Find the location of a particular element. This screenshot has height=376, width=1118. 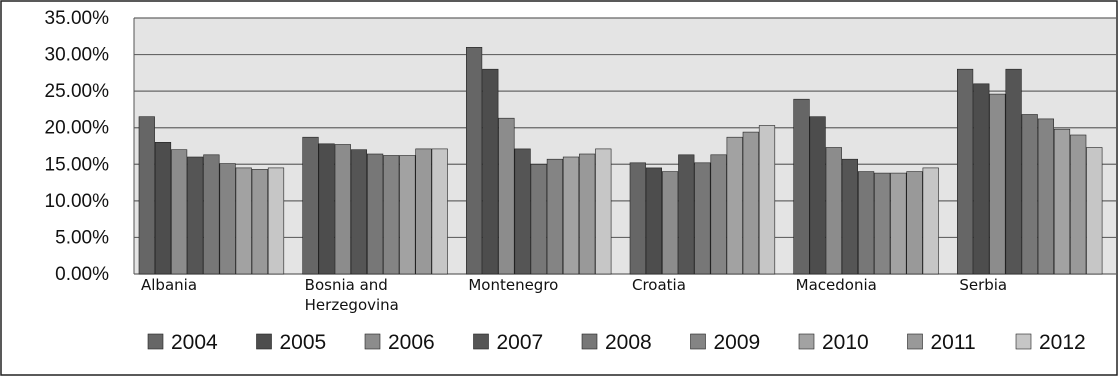

bar-2007-croatia is located at coordinates (686, 214).